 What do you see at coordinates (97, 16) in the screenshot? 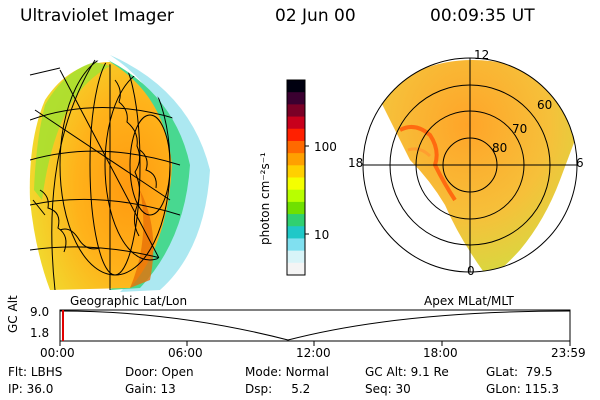
I see `instrument-title: Ultraviolet Imager` at bounding box center [97, 16].